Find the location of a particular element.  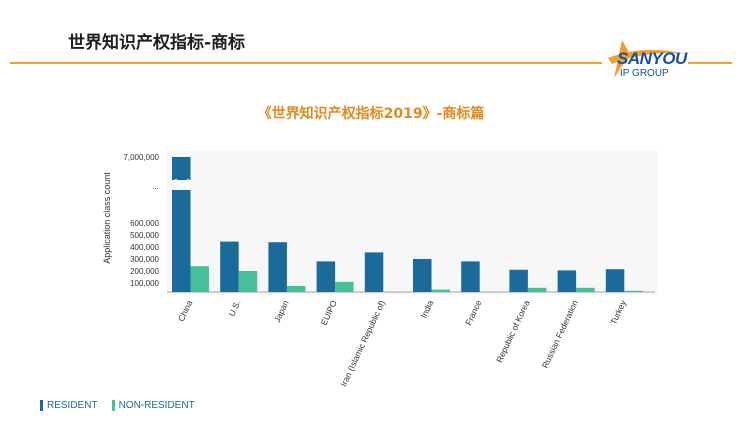

x-tick-label: EUIPO is located at coordinates (329, 312).